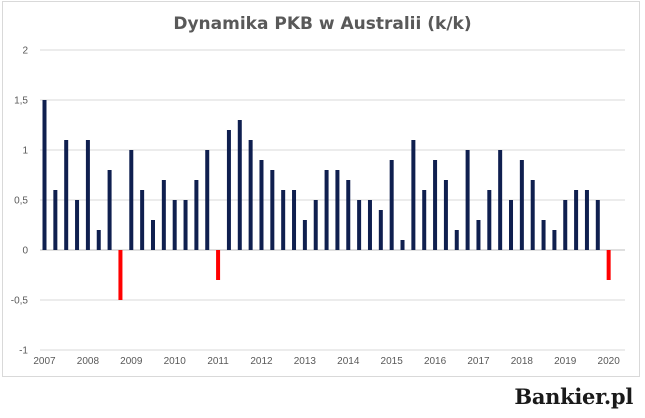  I want to click on y-tick-label: -1, so click(23, 351).